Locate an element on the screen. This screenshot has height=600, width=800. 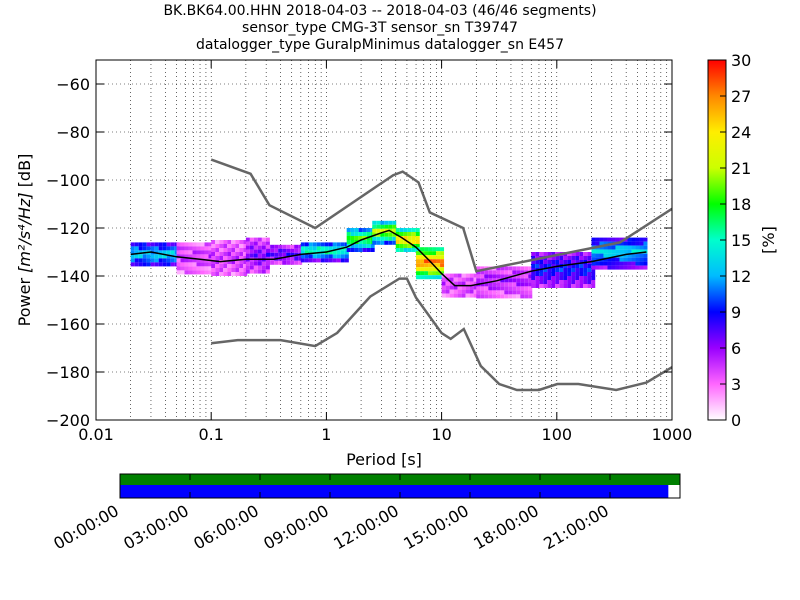
timeline-tick-label: 15:00:00 is located at coordinates (436, 527).